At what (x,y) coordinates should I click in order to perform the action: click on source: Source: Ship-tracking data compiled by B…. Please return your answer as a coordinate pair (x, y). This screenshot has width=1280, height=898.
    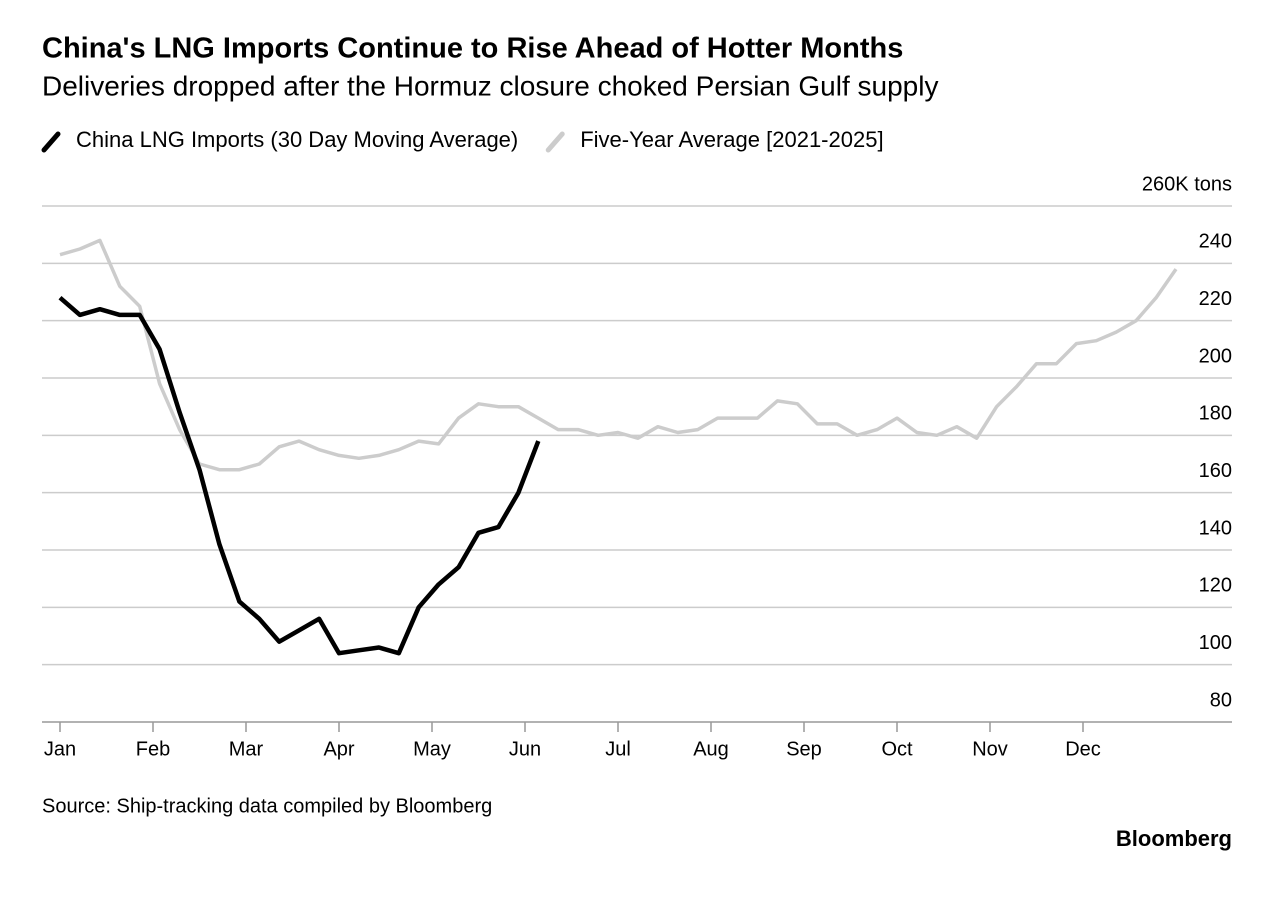
    Looking at the image, I should click on (267, 806).